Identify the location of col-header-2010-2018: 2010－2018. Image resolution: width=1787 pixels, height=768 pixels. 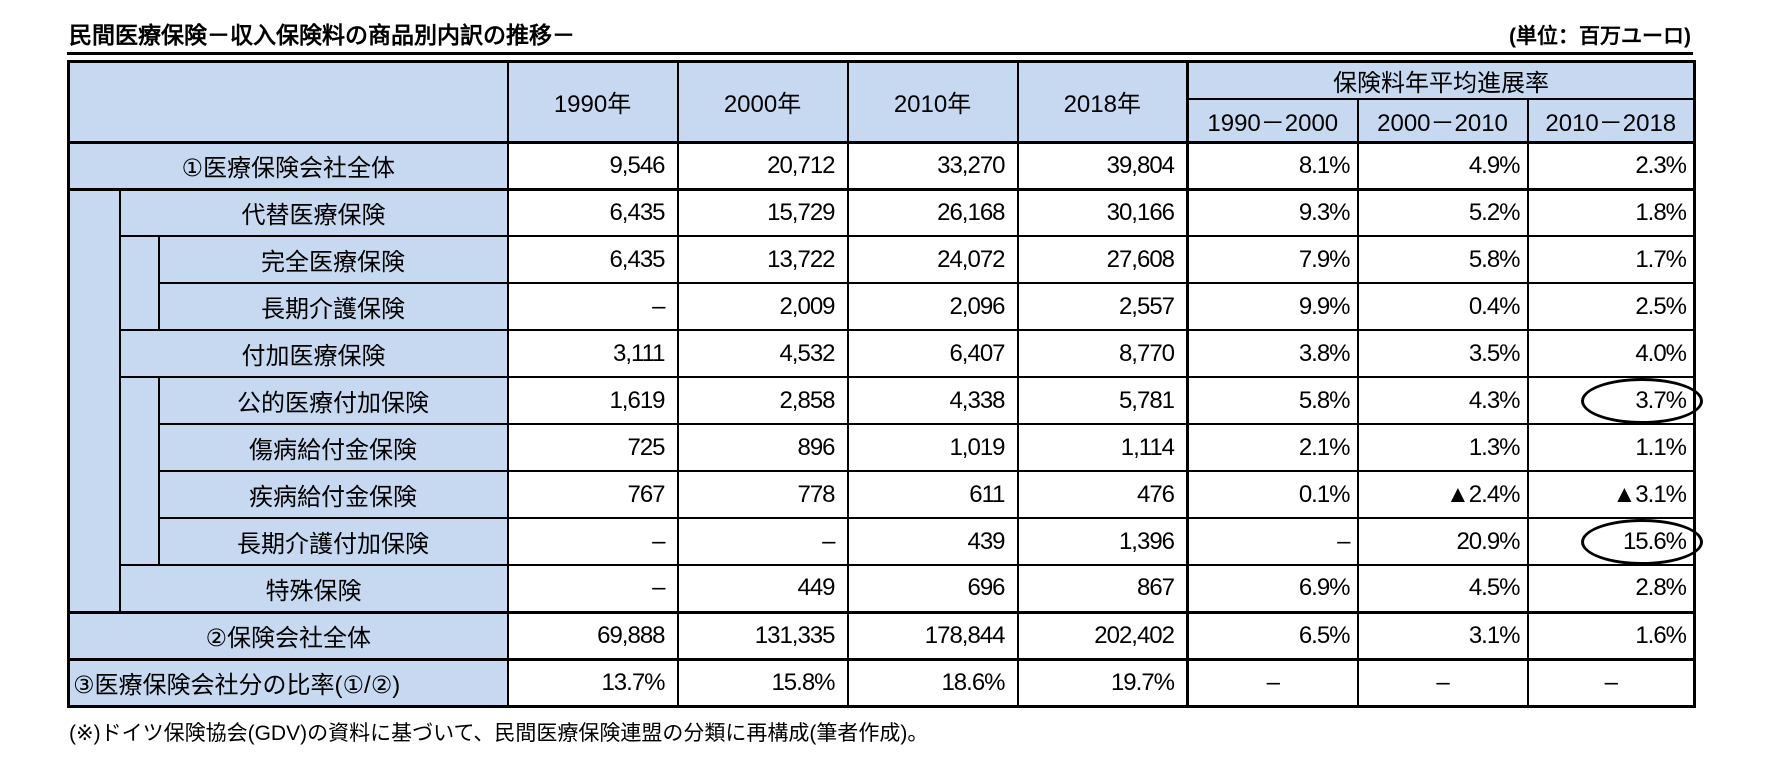
(1611, 120).